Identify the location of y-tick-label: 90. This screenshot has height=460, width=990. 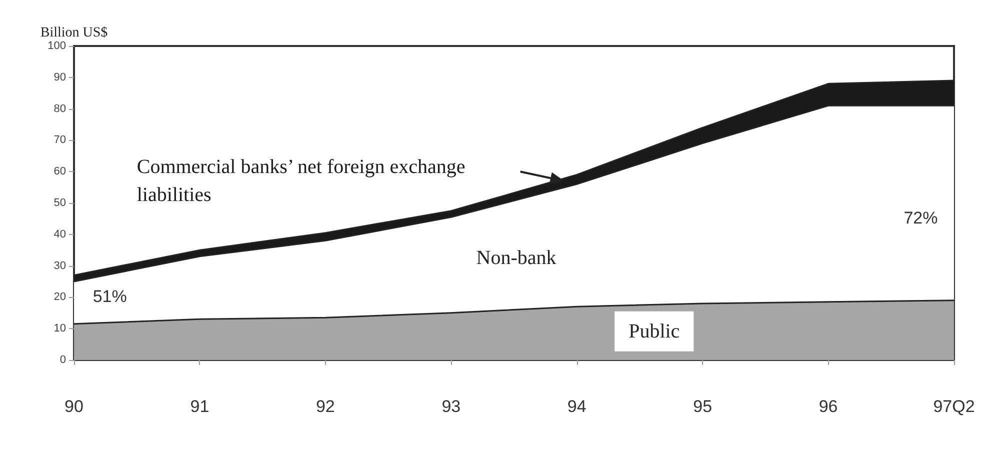
(60, 77).